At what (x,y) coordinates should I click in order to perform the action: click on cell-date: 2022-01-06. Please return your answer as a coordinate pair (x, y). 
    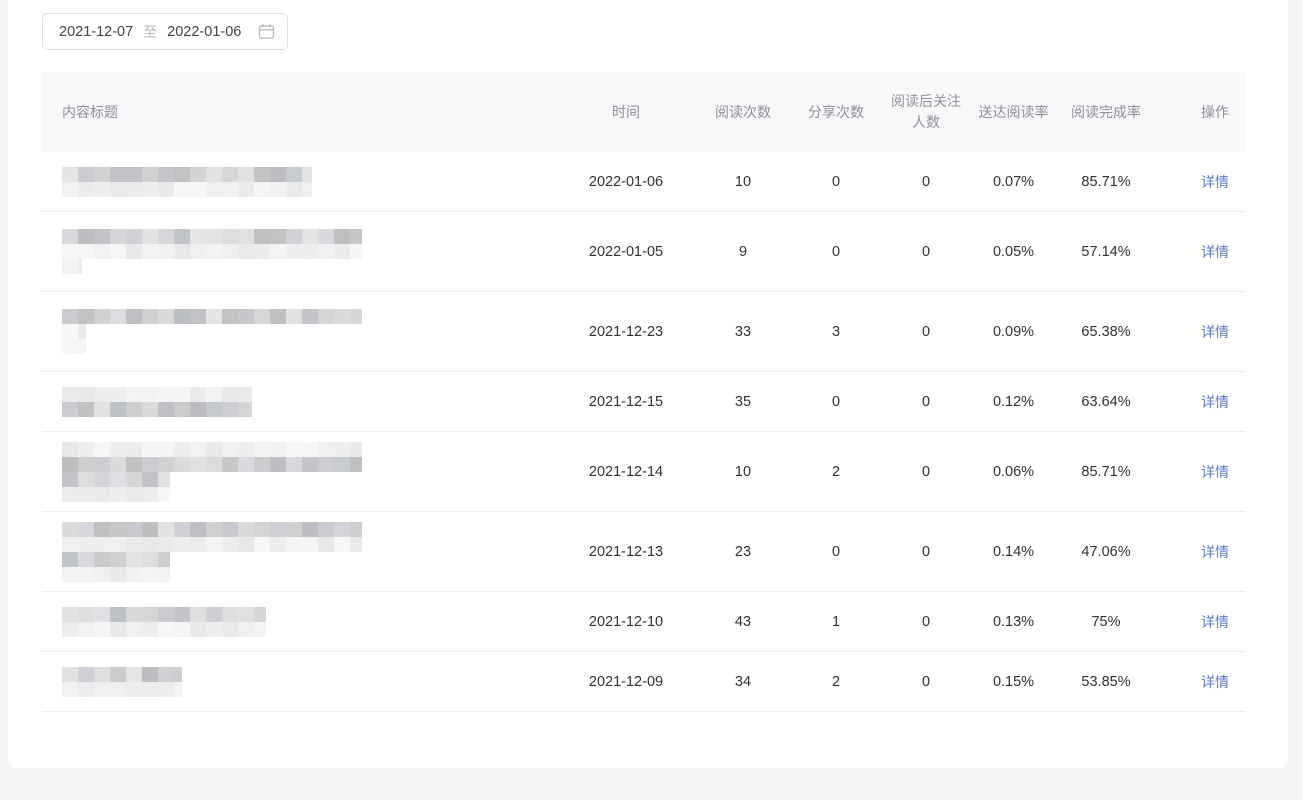
    Looking at the image, I should click on (626, 181).